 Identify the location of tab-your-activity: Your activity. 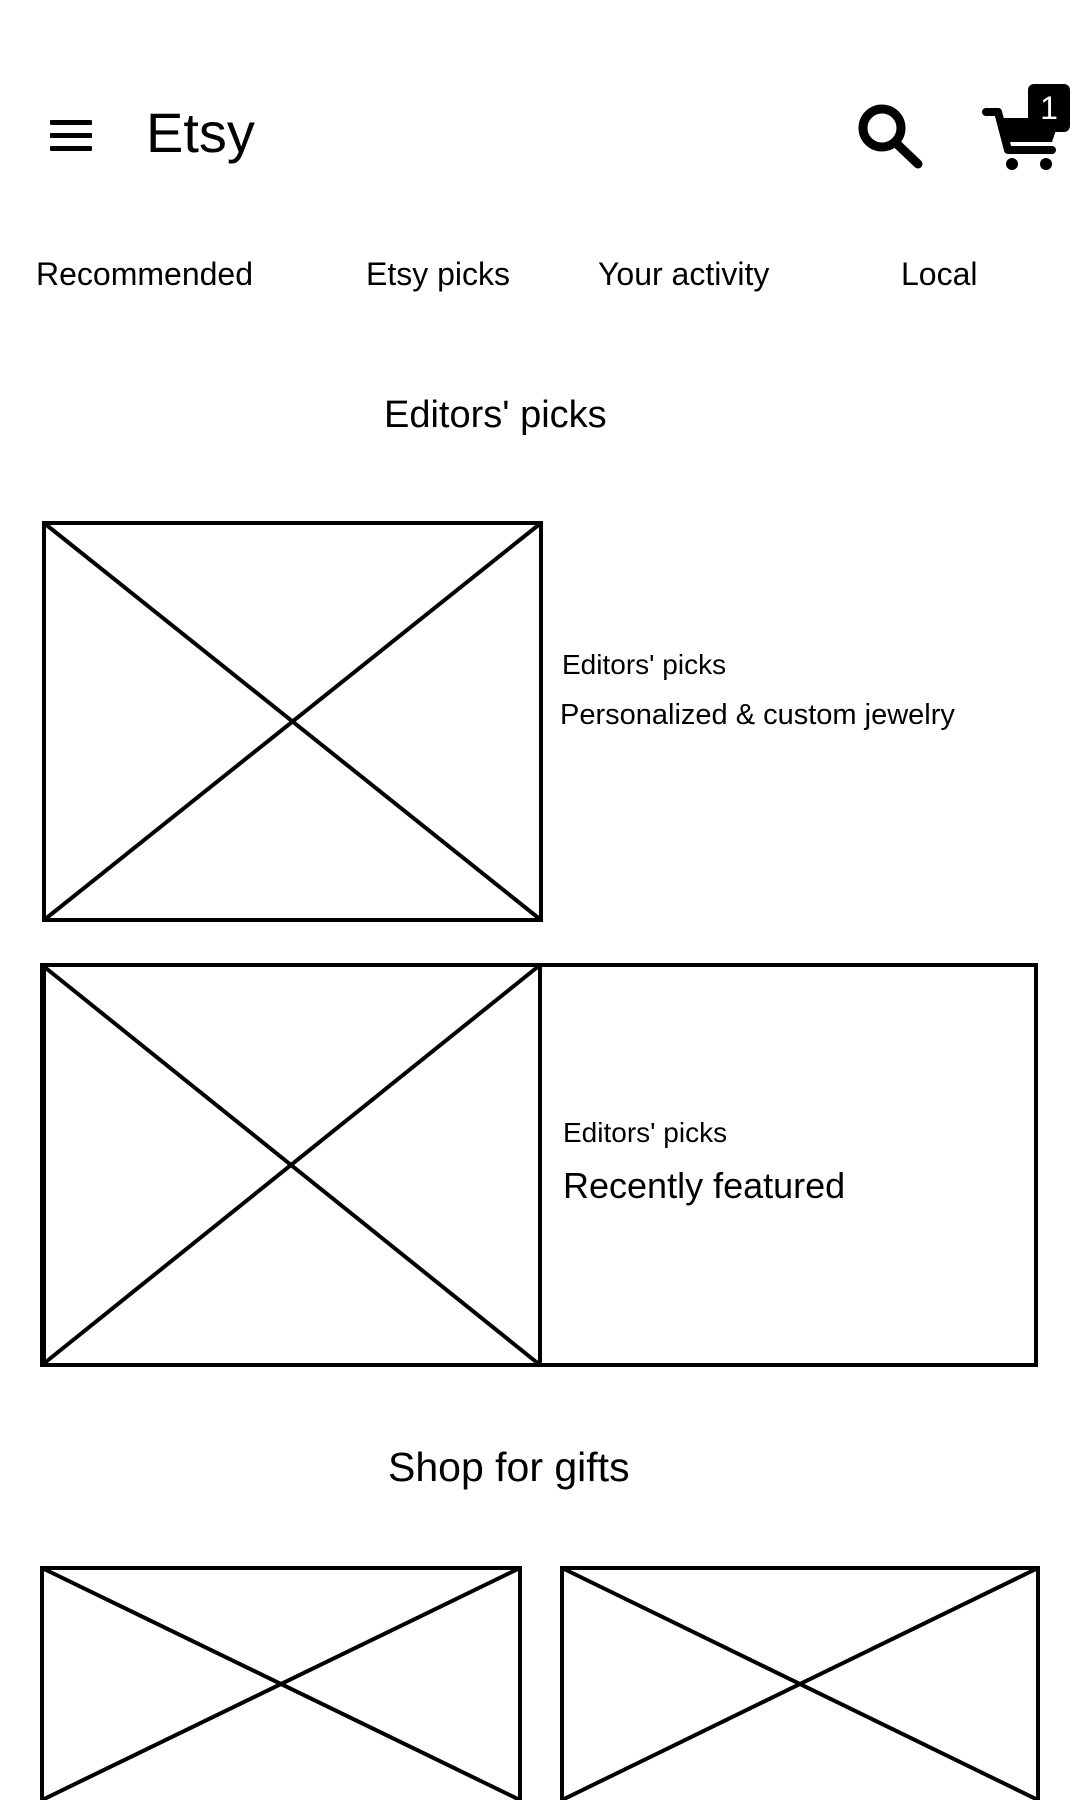
(684, 274).